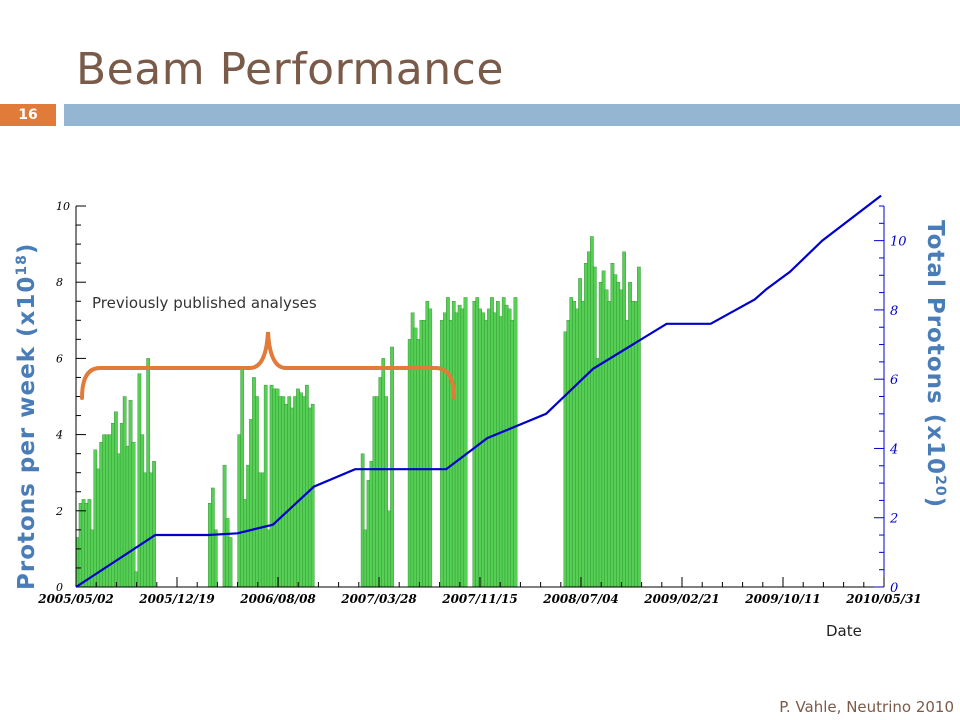 This screenshot has width=960, height=720. Describe the element at coordinates (268, 365) in the screenshot. I see `annotation-brace` at that location.